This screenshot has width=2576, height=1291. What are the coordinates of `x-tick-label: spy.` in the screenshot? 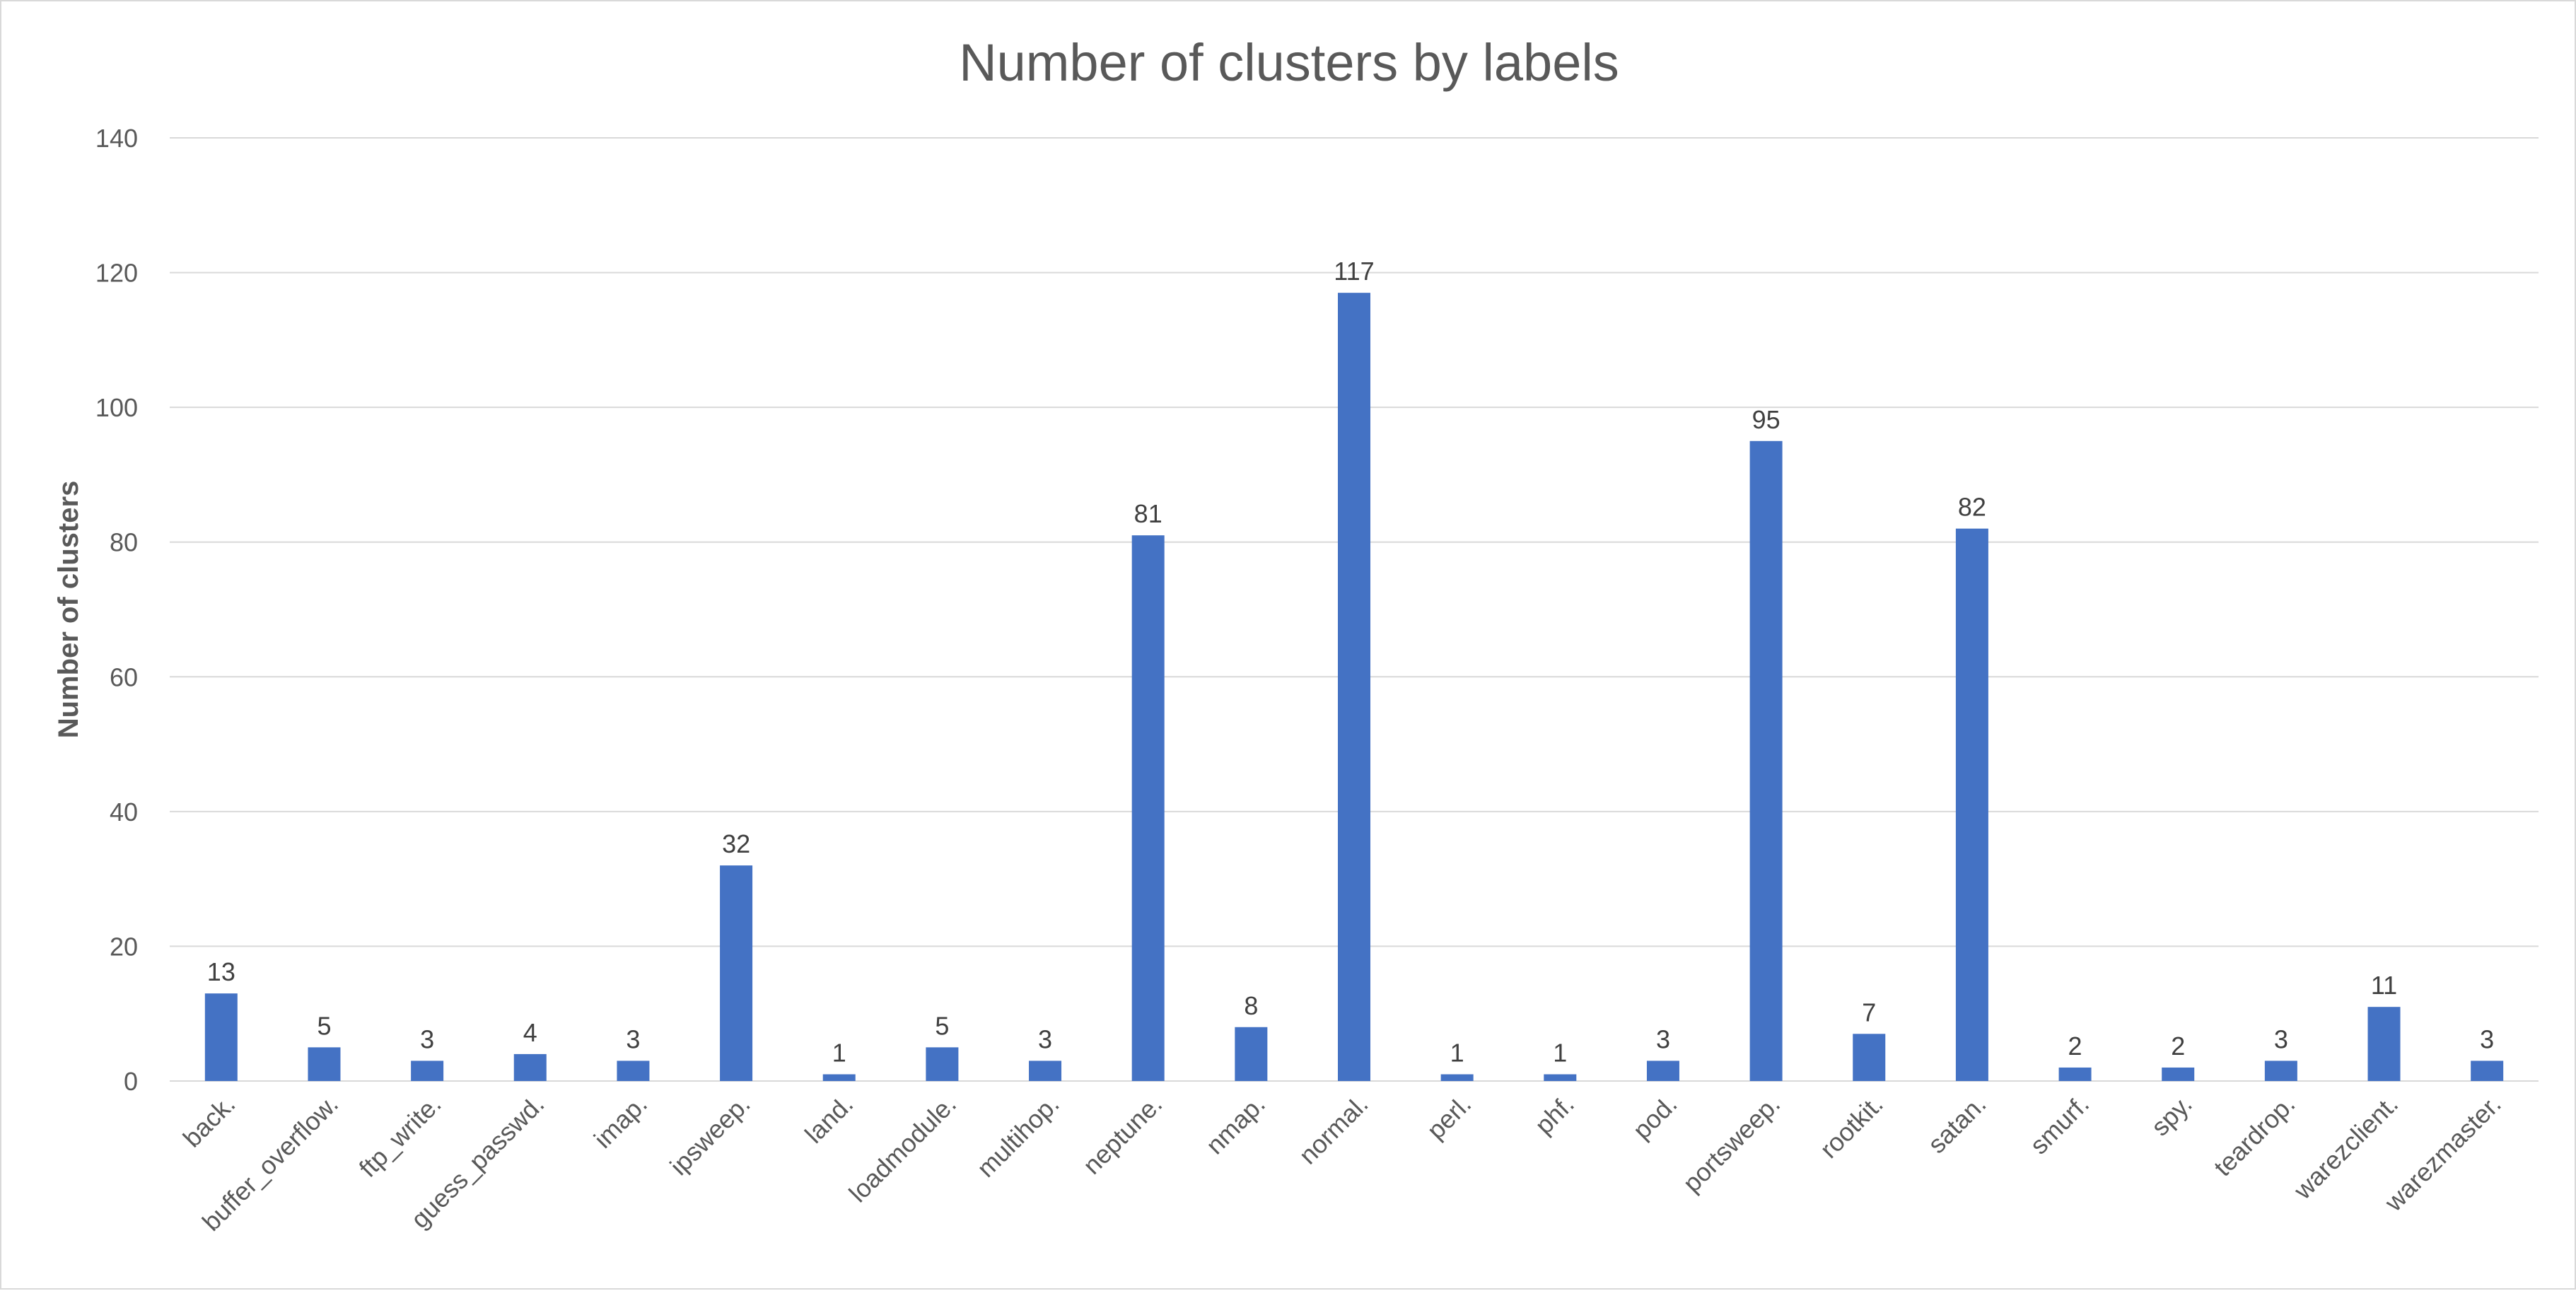 It's located at (2171, 1116).